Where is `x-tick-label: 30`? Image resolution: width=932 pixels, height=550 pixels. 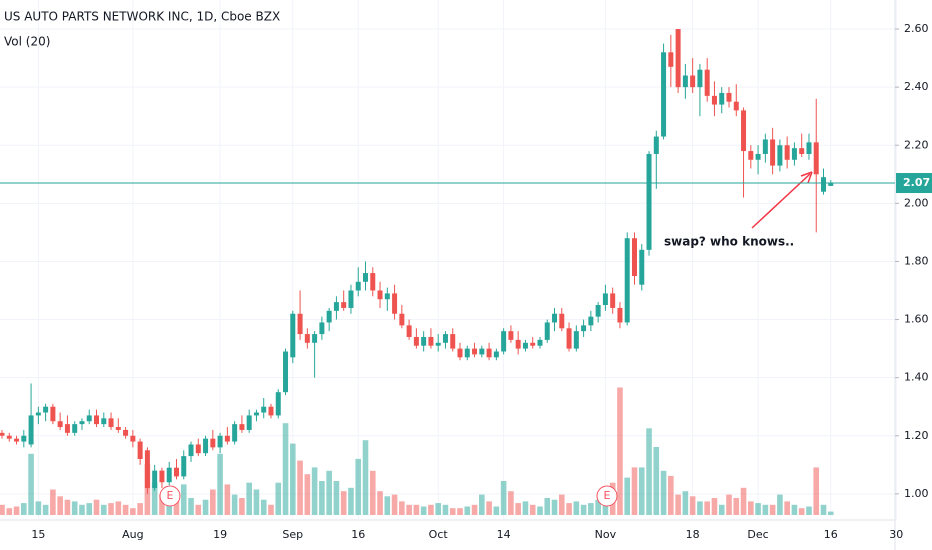
x-tick-label: 30 is located at coordinates (896, 534).